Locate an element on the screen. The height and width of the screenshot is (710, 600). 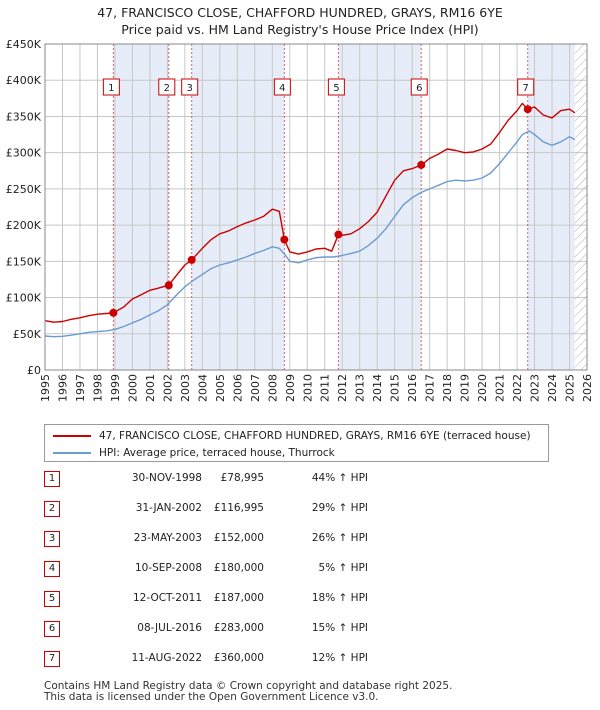
x-tick-label-3: 1998 is located at coordinates (97, 388).